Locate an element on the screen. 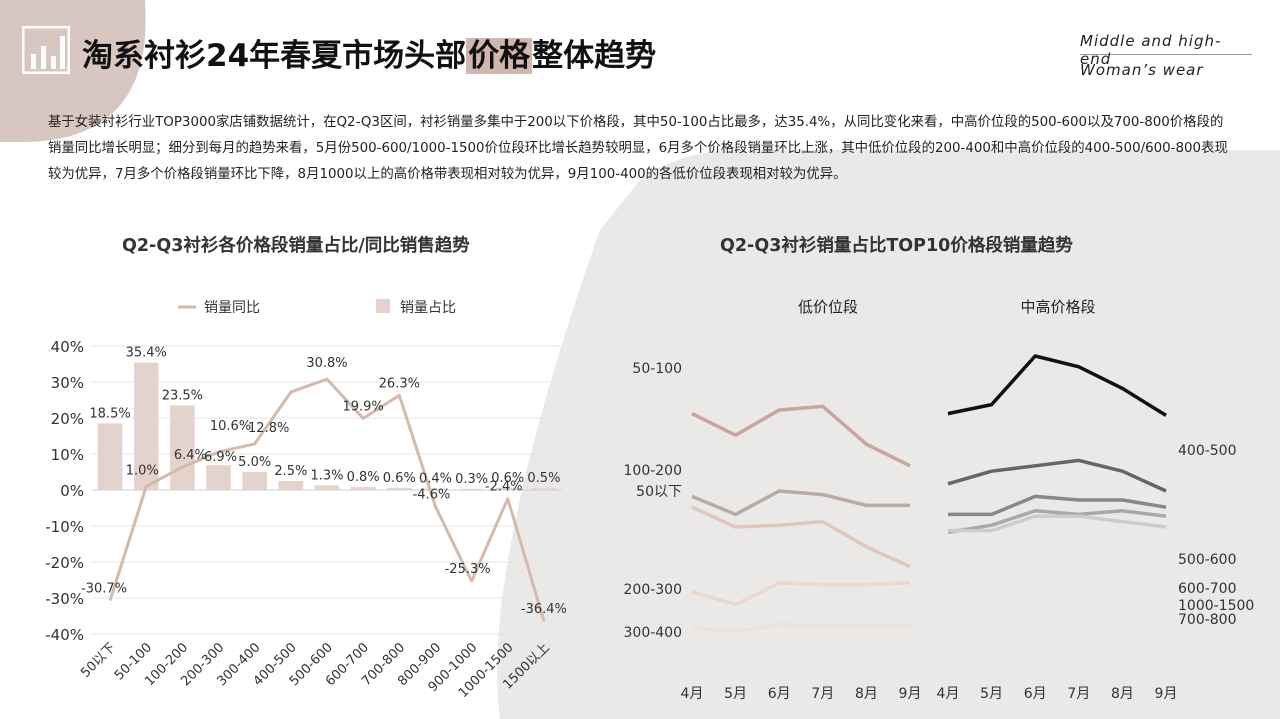 This screenshot has height=719, width=1280. line-data-label: 1.0% is located at coordinates (142, 470).